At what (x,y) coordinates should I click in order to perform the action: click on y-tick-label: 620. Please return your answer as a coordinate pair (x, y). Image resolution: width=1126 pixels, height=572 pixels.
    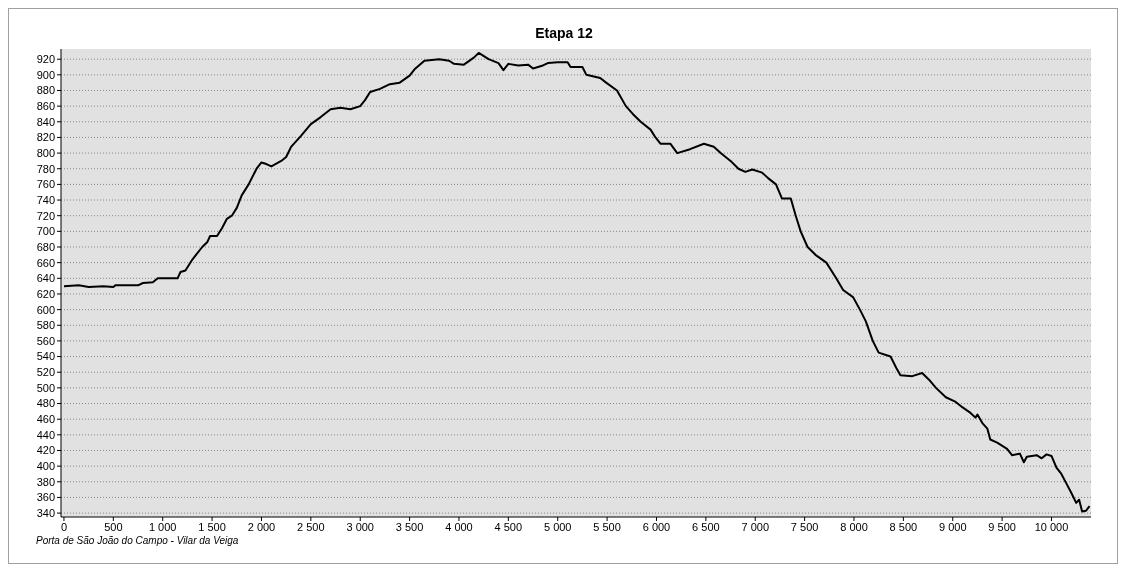
    Looking at the image, I should click on (45, 293).